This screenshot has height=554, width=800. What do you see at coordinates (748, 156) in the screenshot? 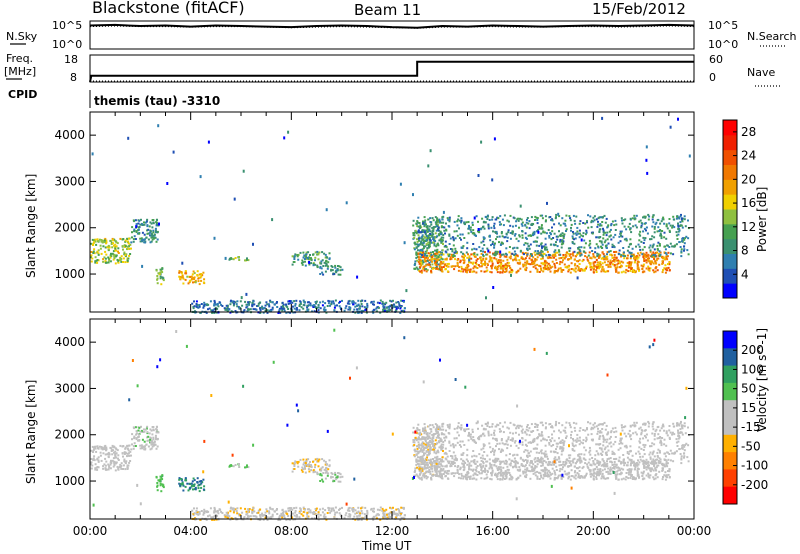
I see `power-colorbar-tick-label: 24` at bounding box center [748, 156].